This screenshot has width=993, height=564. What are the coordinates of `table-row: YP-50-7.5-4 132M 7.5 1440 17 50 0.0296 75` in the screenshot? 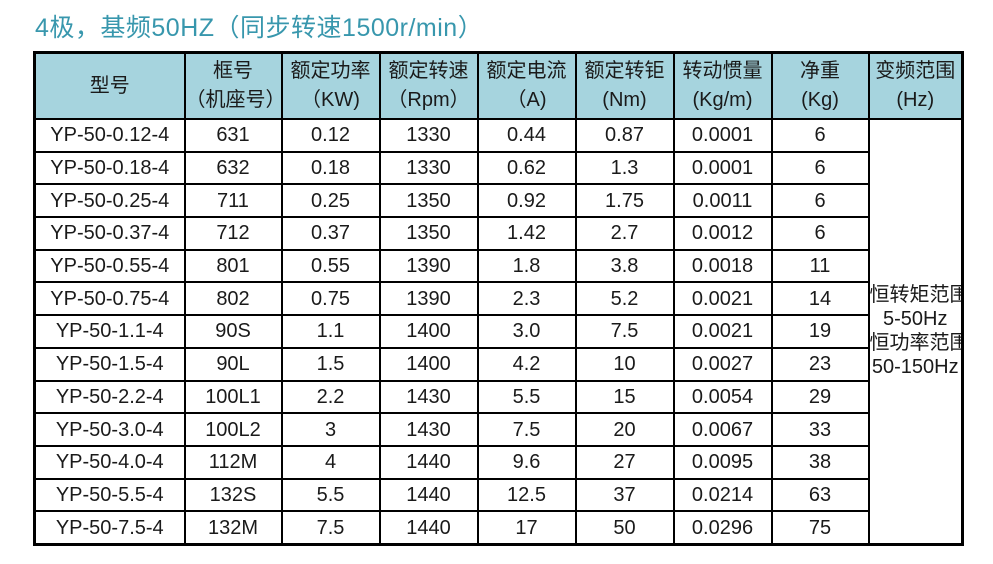 It's located at (498, 528).